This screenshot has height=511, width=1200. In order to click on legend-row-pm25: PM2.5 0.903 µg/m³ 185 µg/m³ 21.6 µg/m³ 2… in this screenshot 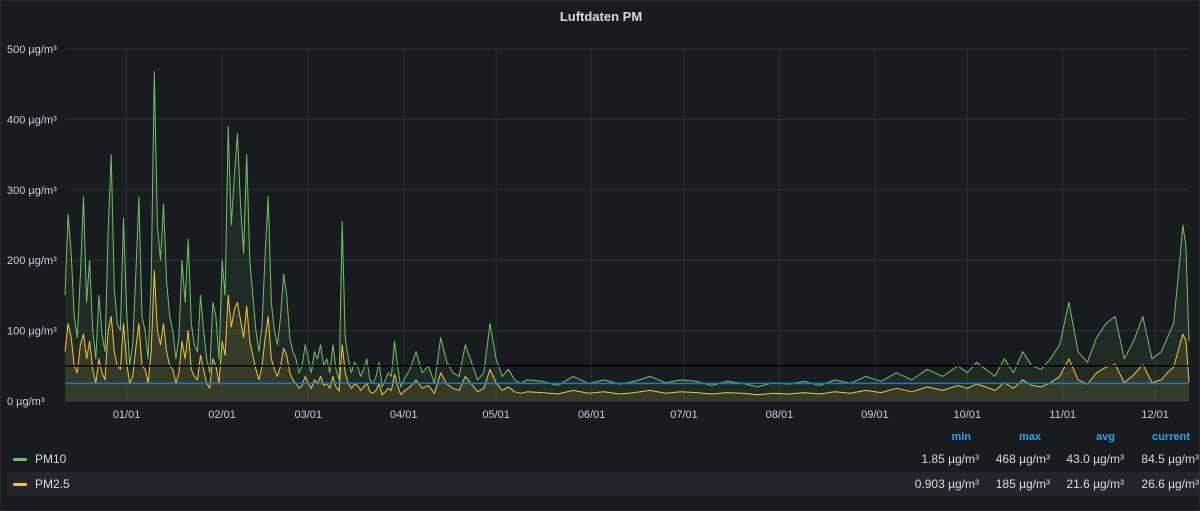, I will do `click(603, 484)`.